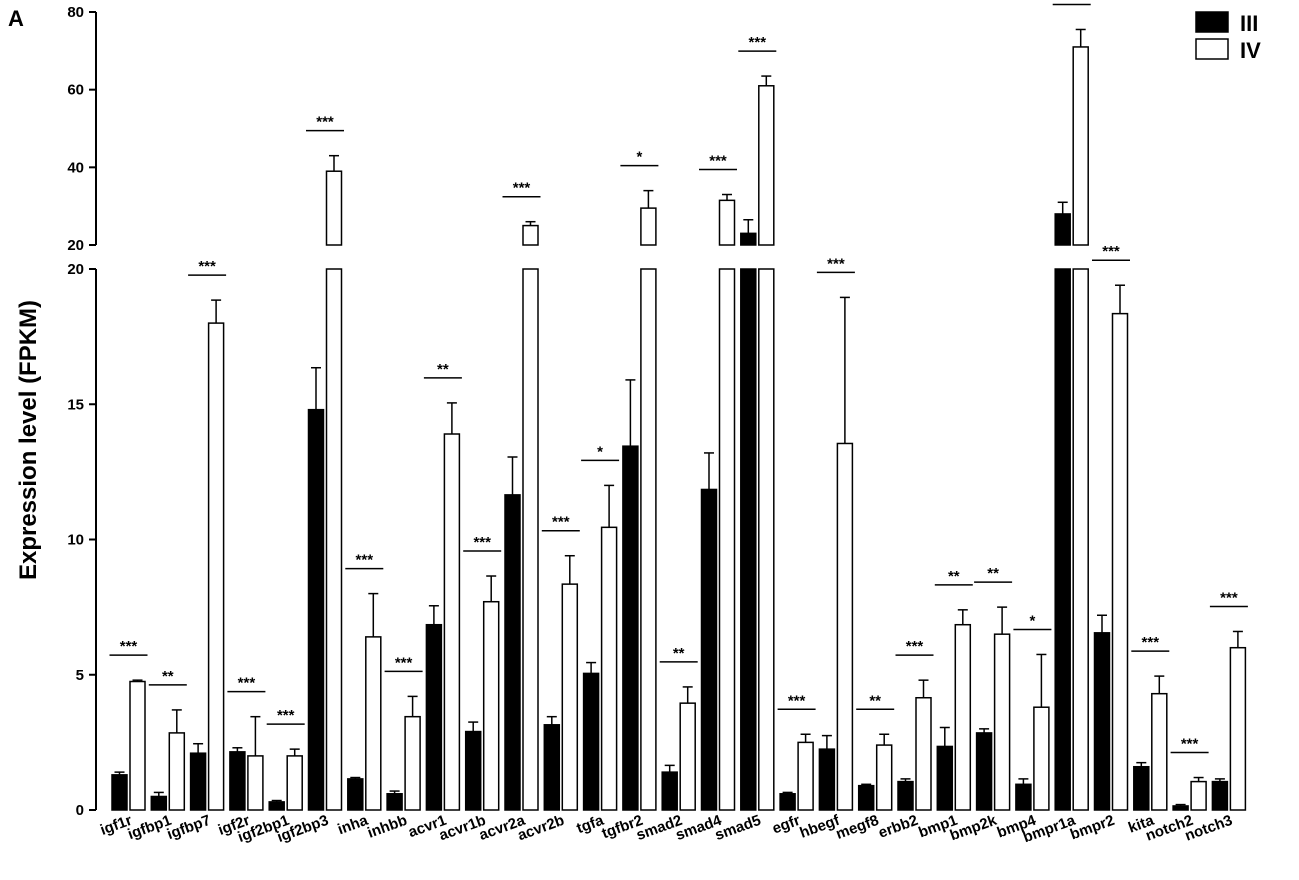 The width and height of the screenshot is (1299, 880). Describe the element at coordinates (1180, 807) in the screenshot. I see `bar-iii-notch2-group` at that location.